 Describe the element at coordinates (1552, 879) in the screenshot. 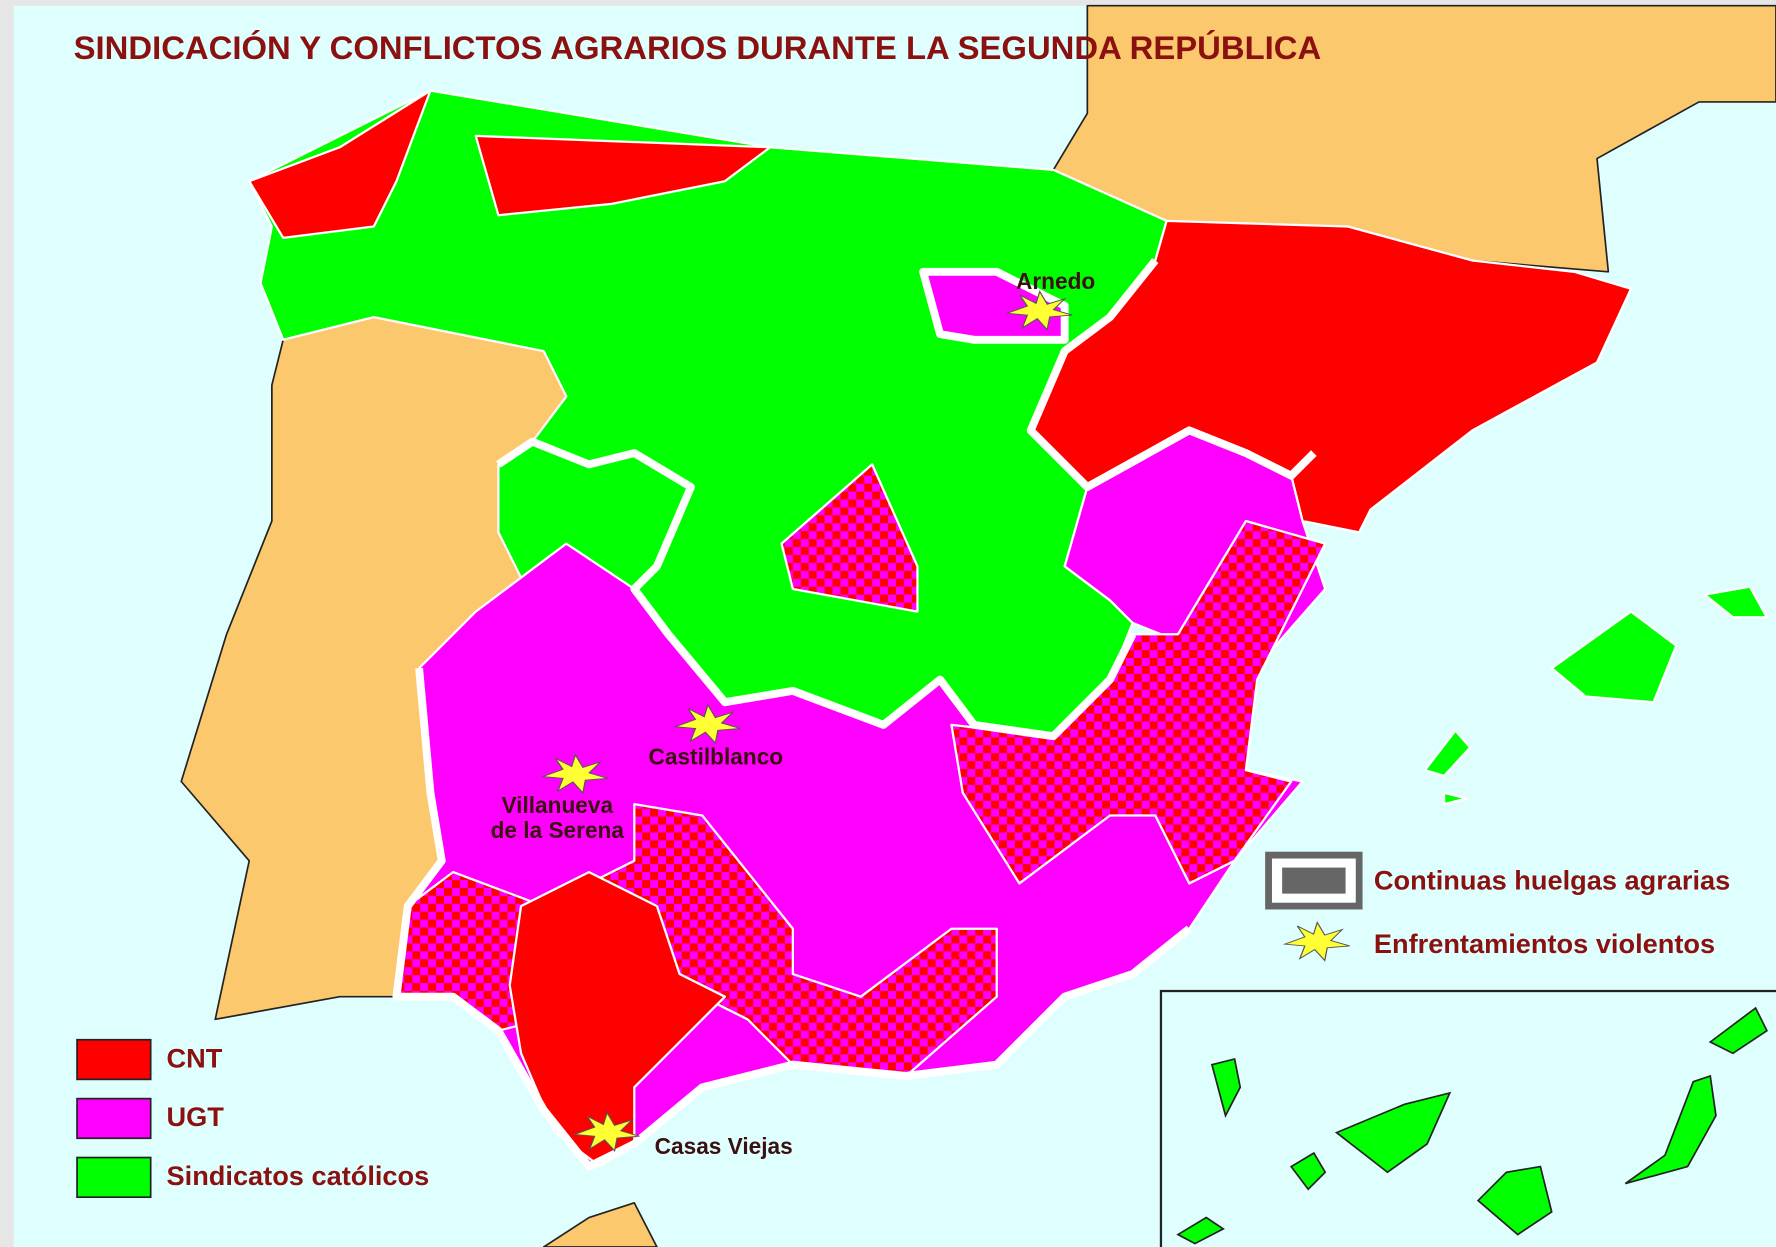

I see `key-label: Continuas huelgas agrarias` at that location.